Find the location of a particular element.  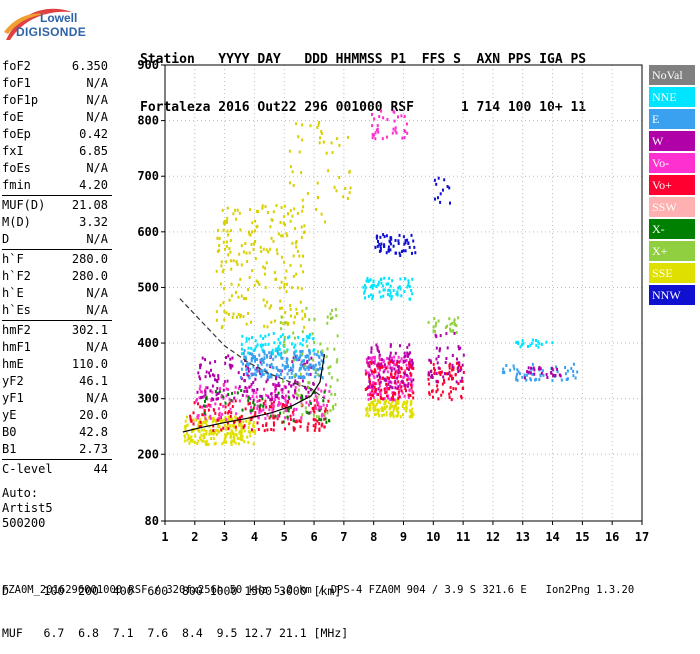

legend-entry: X+ is located at coordinates (672, 251).